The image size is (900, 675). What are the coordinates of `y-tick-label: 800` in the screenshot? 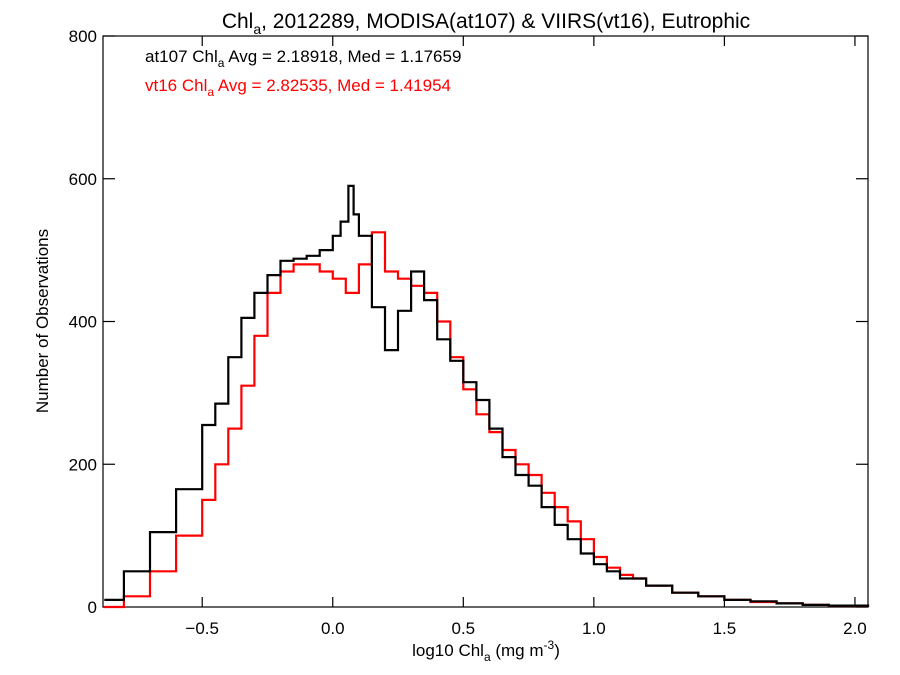 It's located at (83, 36).